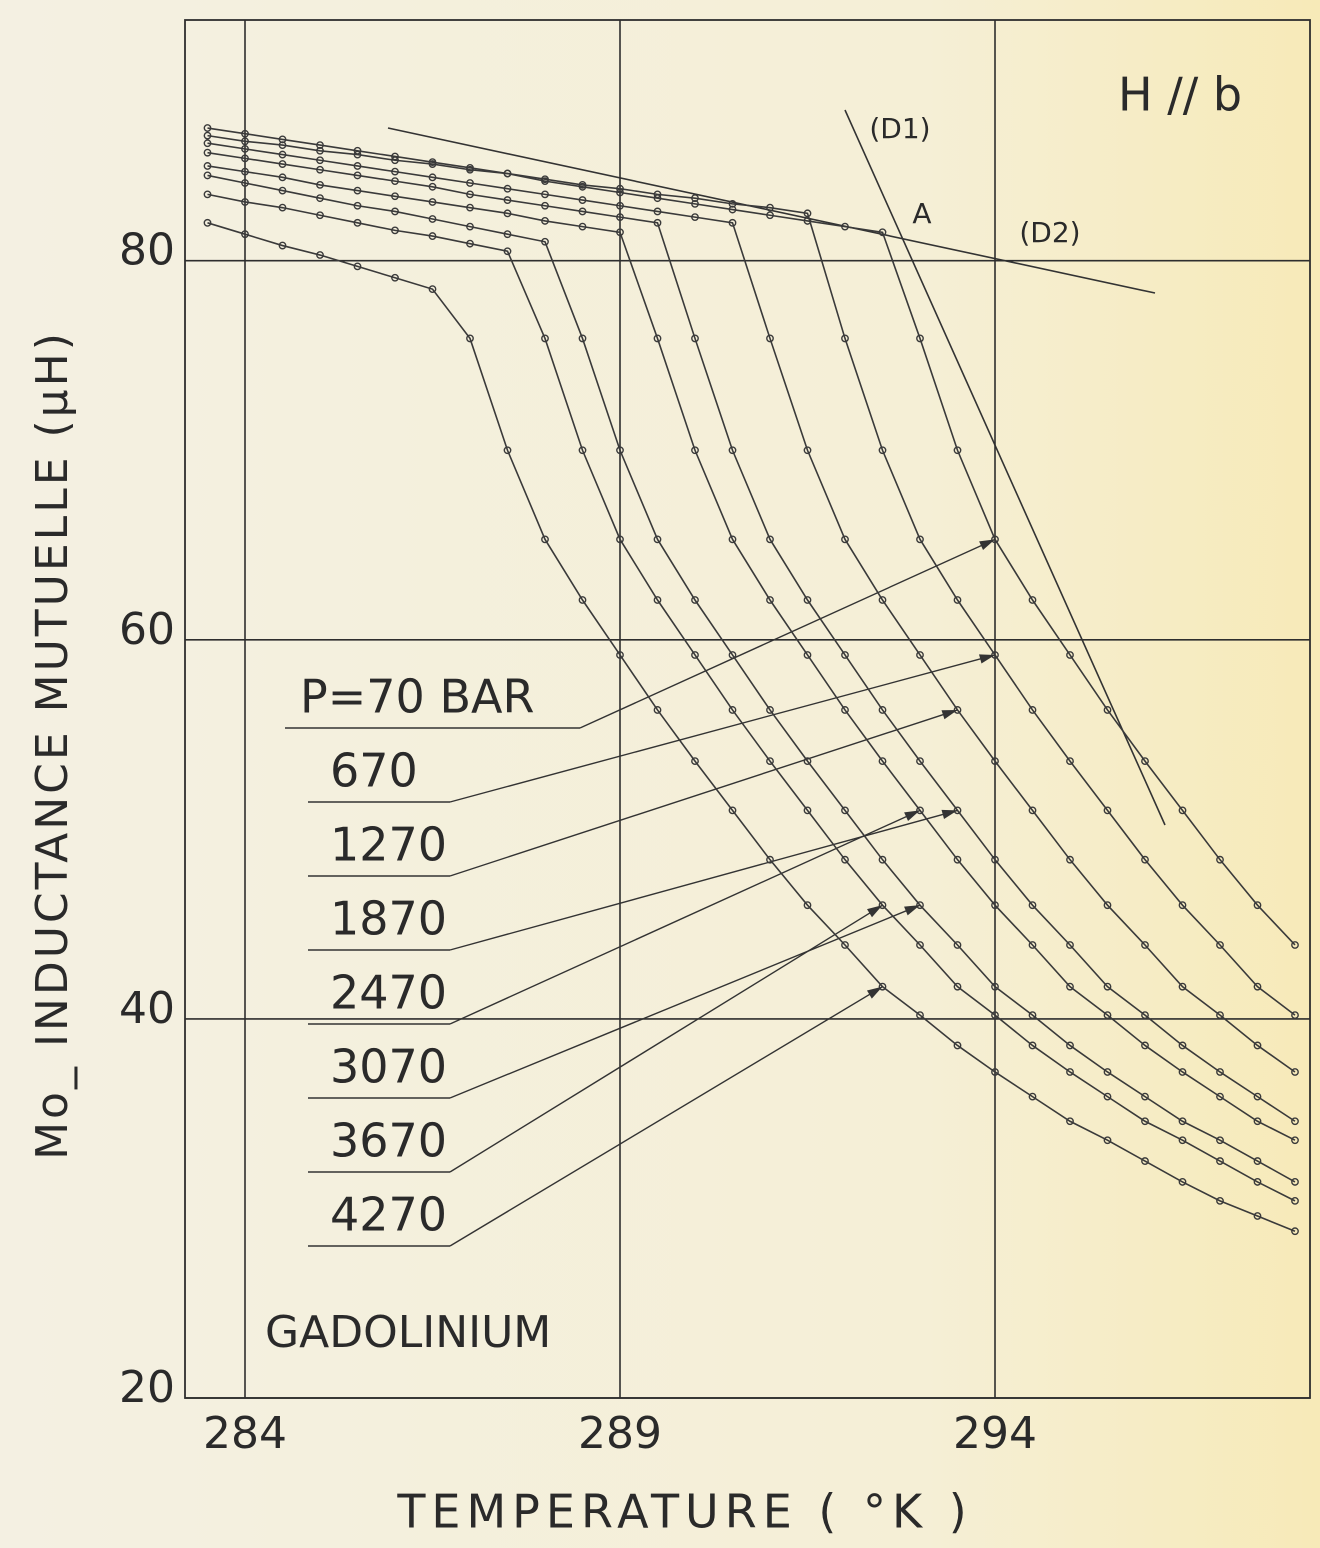 This screenshot has width=1320, height=1548. Describe the element at coordinates (684, 1512) in the screenshot. I see `x-axis-label: TEMPERATURE ( °K )` at that location.